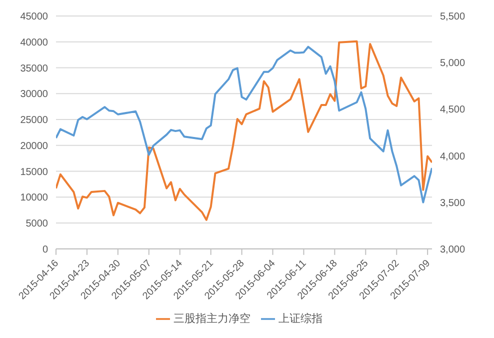 The height and width of the screenshot is (338, 494). Describe the element at coordinates (300, 318) in the screenshot. I see `legend-label: 上证综指` at that location.